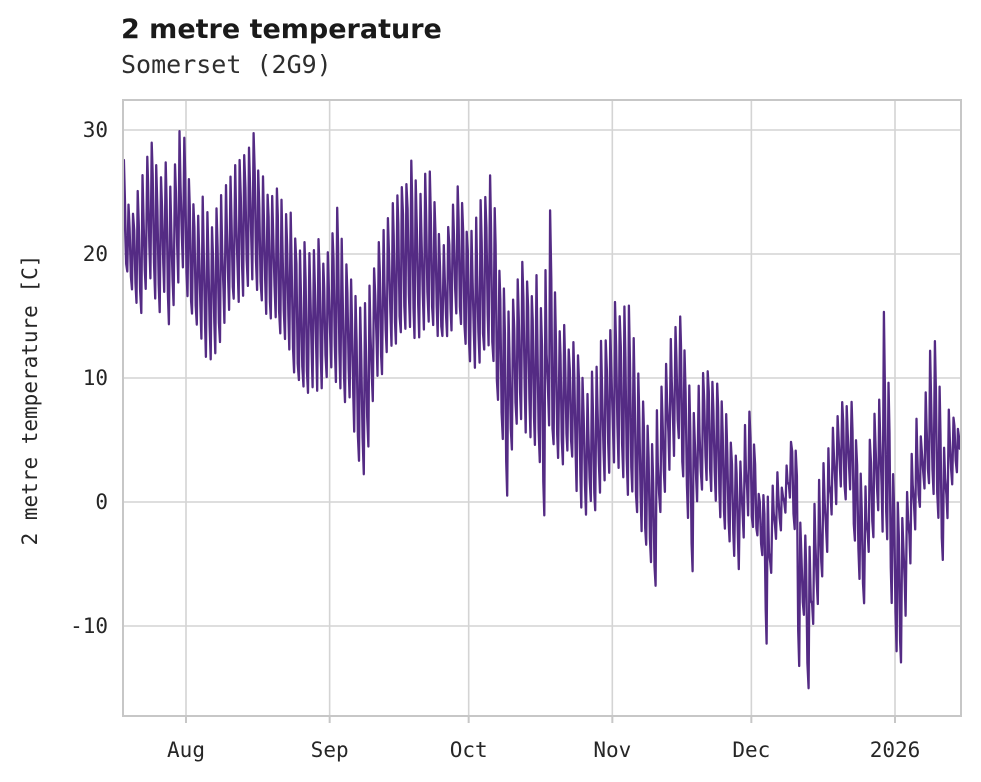 The image size is (981, 782). I want to click on x-tick-label: Aug, so click(186, 750).